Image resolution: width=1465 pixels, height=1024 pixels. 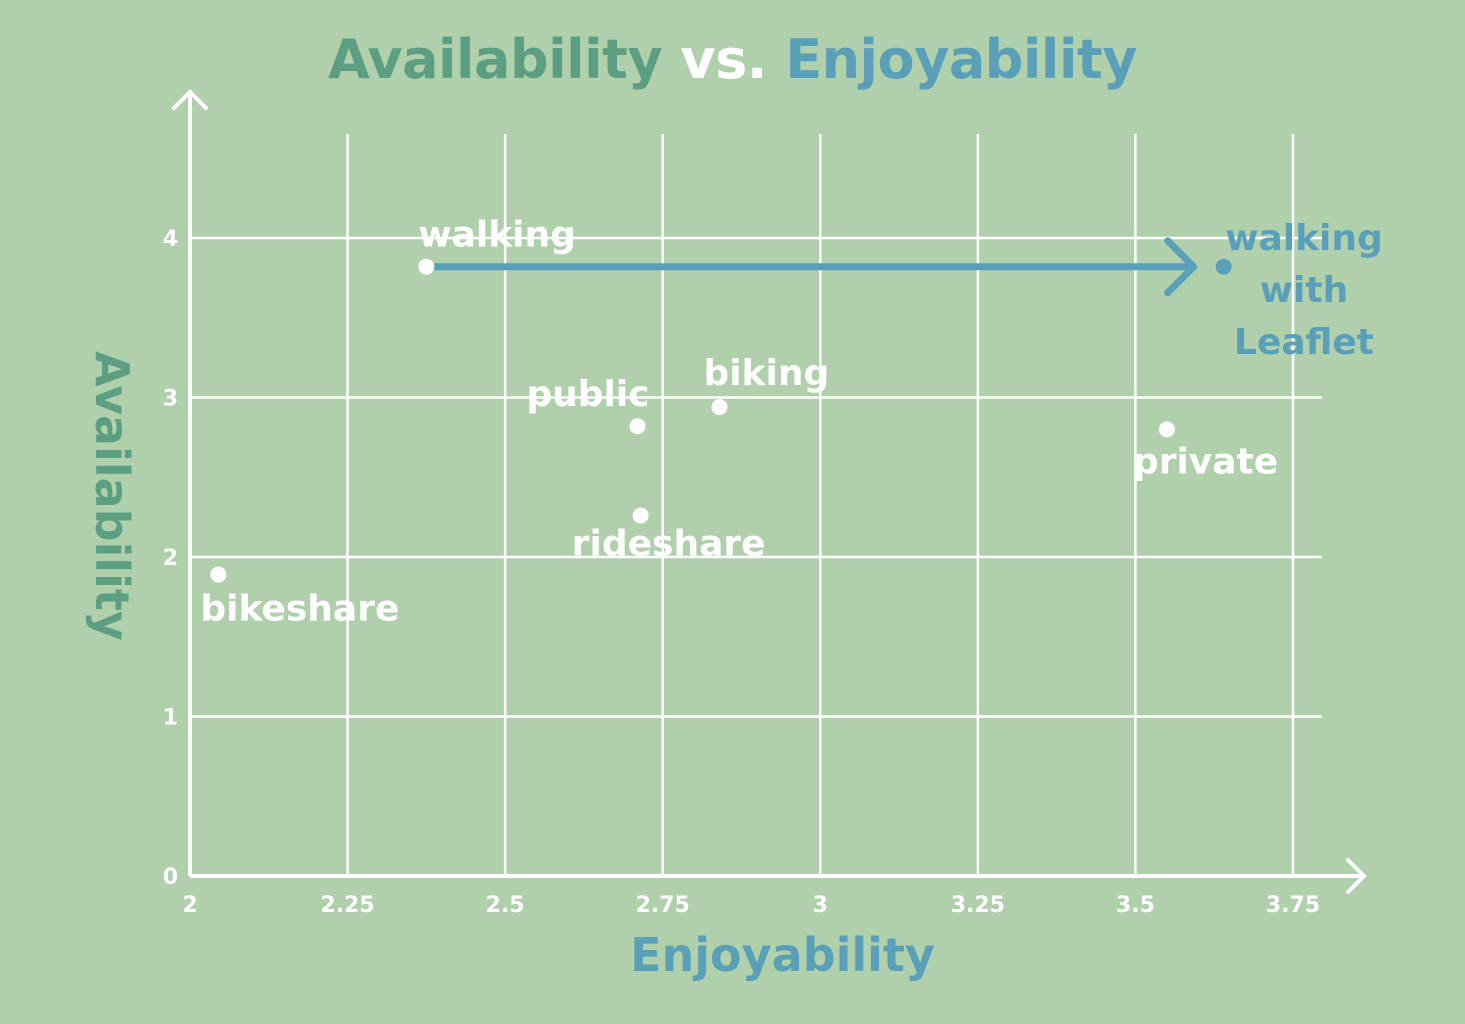 What do you see at coordinates (1356, 876) in the screenshot?
I see `x-axis-arrowhead` at bounding box center [1356, 876].